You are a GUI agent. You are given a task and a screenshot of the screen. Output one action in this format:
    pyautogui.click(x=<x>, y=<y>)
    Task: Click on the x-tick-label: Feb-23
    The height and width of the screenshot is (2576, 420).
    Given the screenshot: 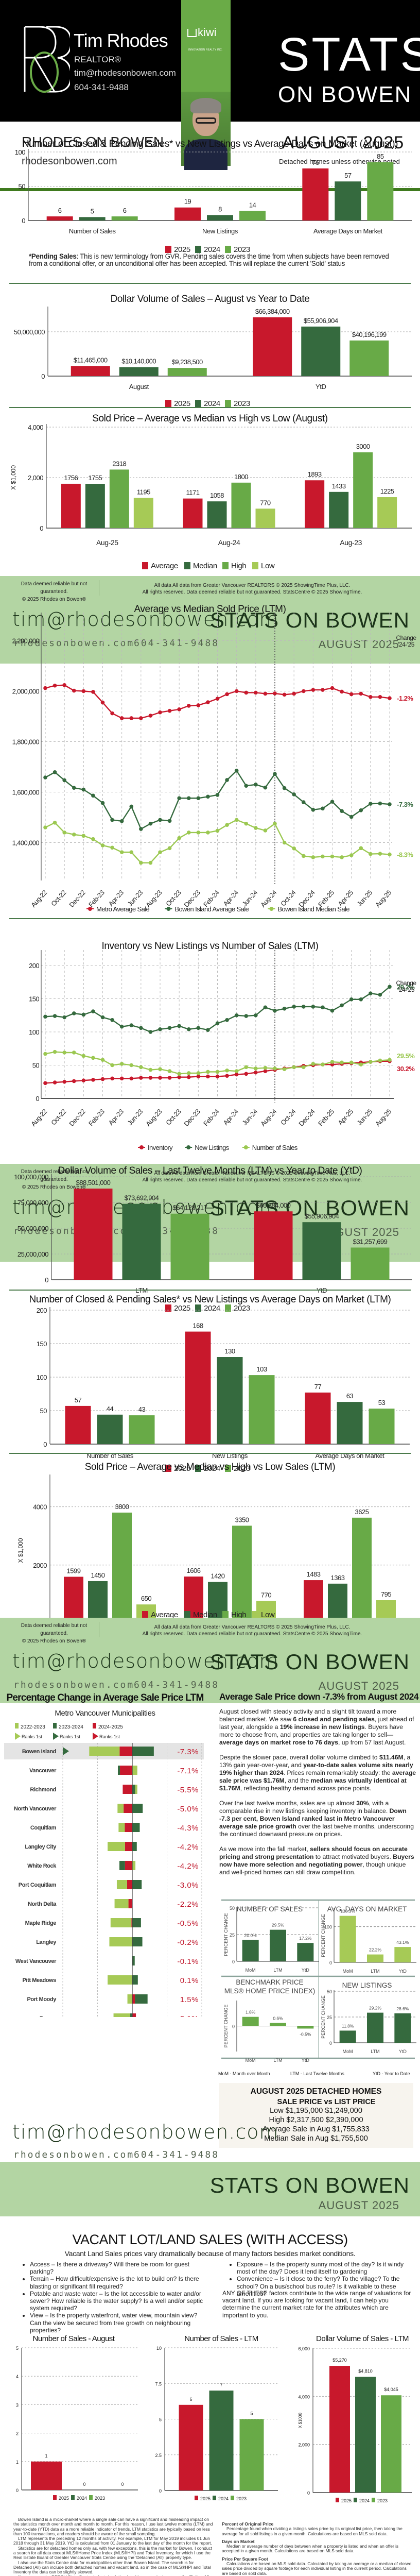 What is the action you would take?
    pyautogui.click(x=96, y=1118)
    